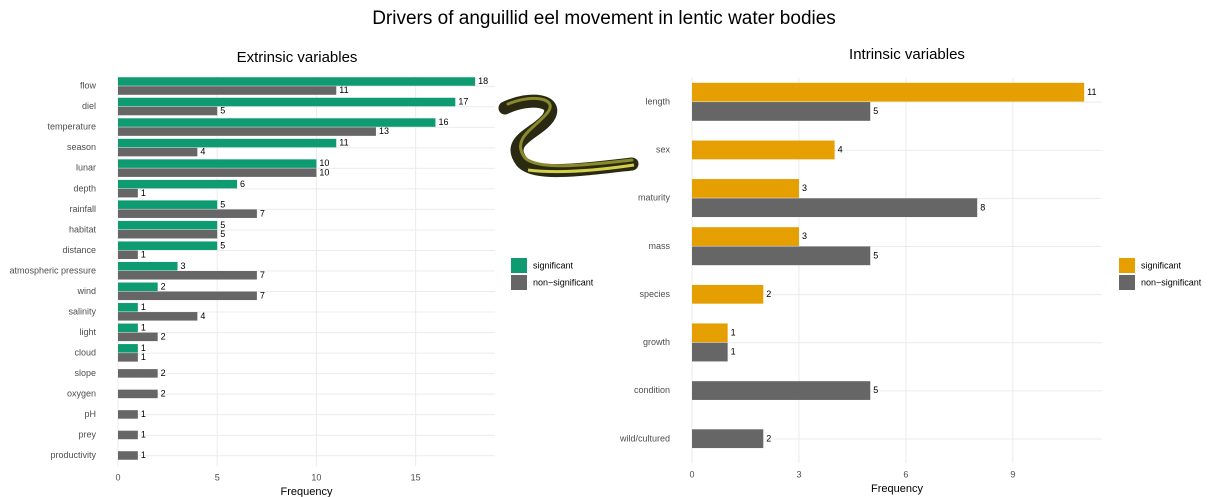  What do you see at coordinates (82, 209) in the screenshot?
I see `y-tick-label: rainfall` at bounding box center [82, 209].